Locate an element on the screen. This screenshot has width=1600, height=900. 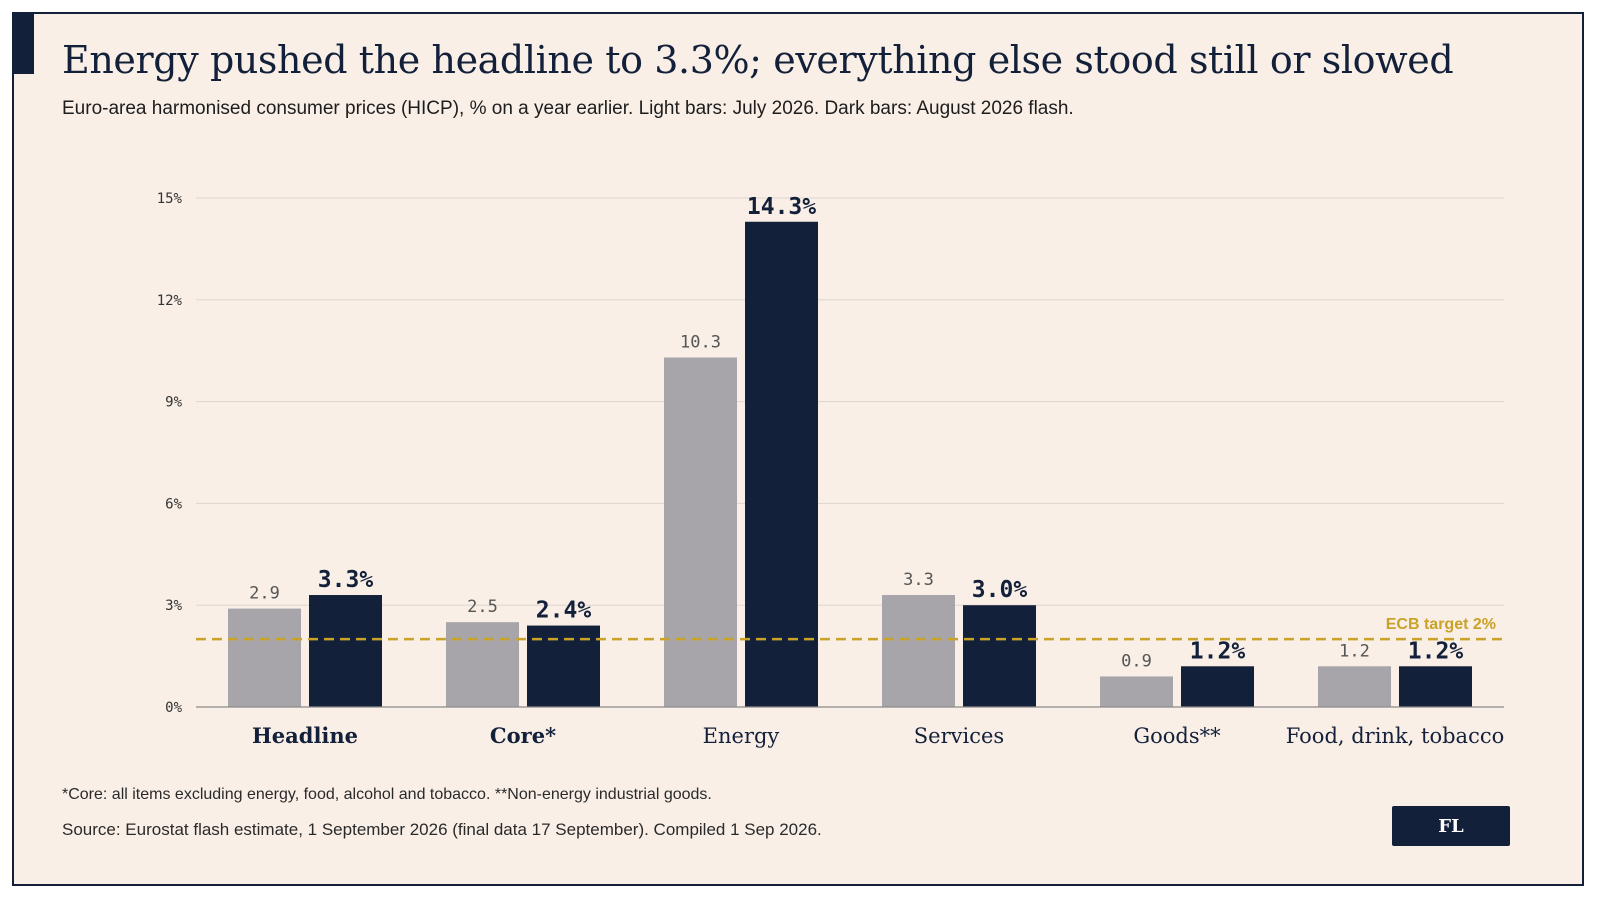
y-tick-label: 12% is located at coordinates (170, 301).